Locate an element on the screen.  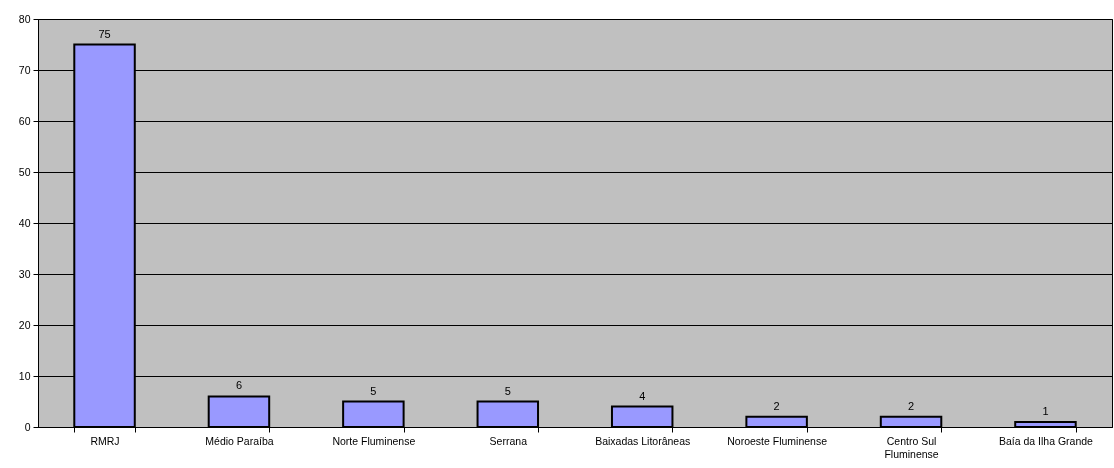
y-tick-label: 80 is located at coordinates (24, 18).